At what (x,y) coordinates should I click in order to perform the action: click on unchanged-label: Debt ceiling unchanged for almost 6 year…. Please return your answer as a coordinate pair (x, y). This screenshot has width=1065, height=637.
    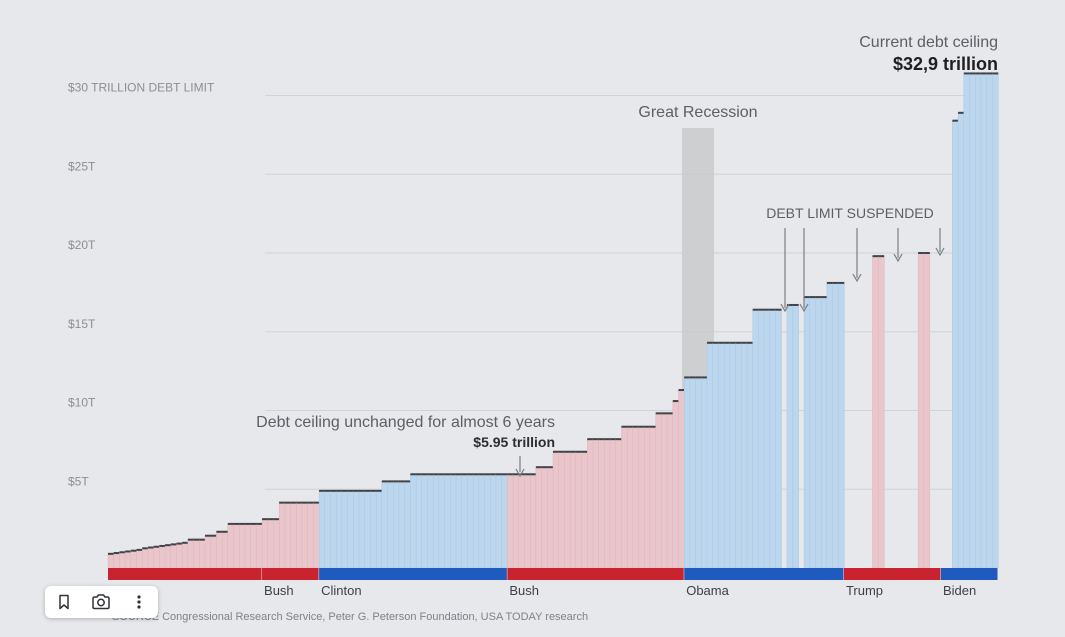
    Looking at the image, I should click on (405, 422).